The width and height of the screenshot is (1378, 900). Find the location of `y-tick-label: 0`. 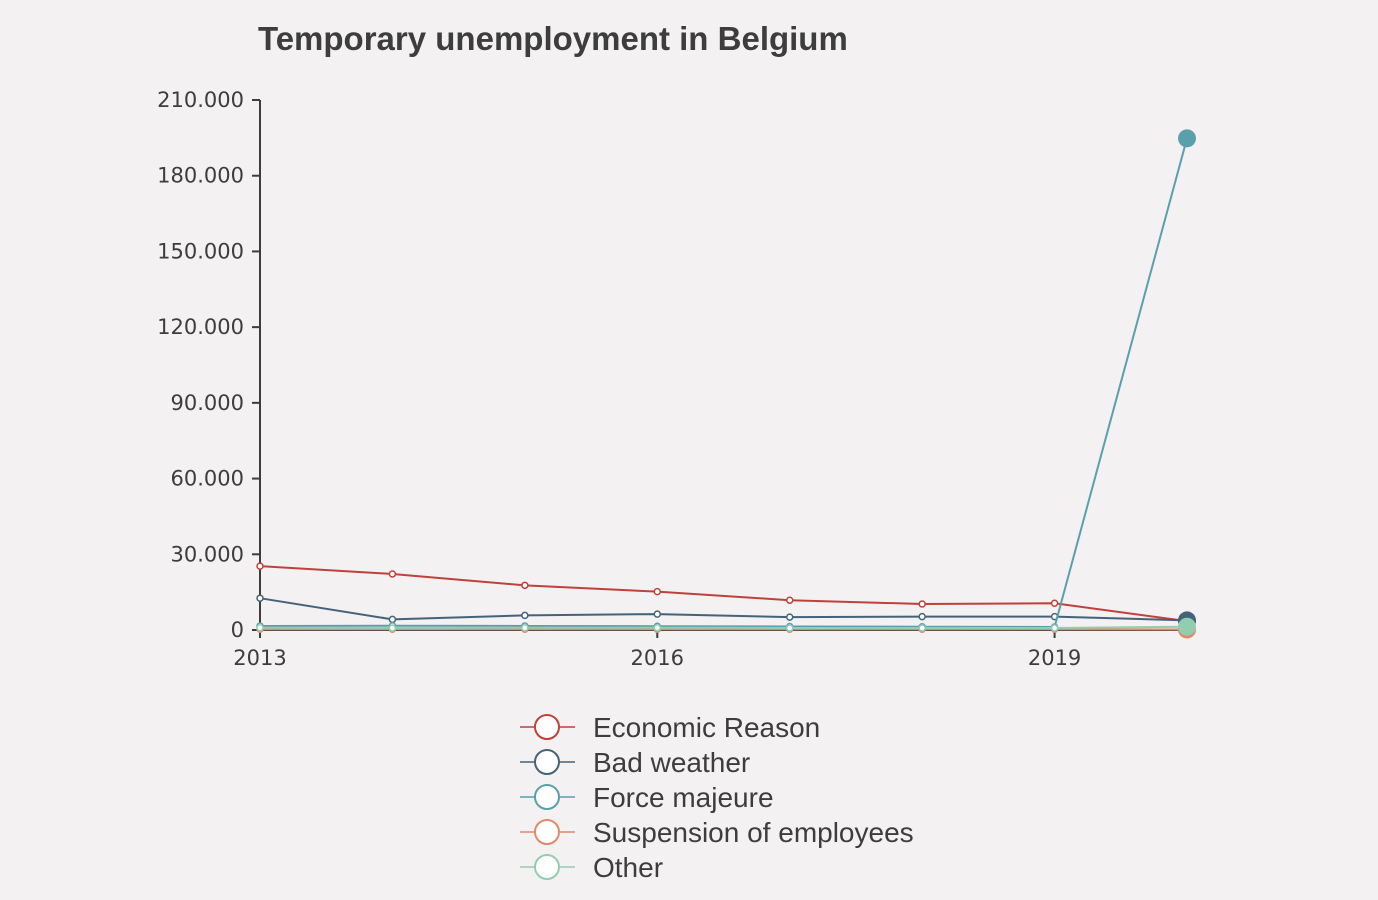

y-tick-label: 0 is located at coordinates (237, 630).